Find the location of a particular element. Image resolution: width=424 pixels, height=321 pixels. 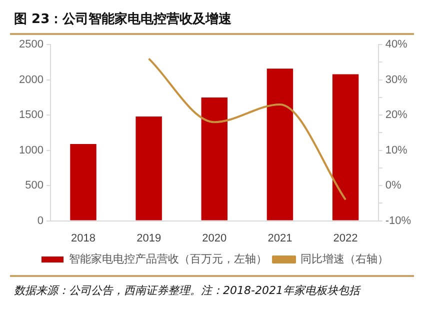

y-tick-label: 1000 is located at coordinates (31, 150).